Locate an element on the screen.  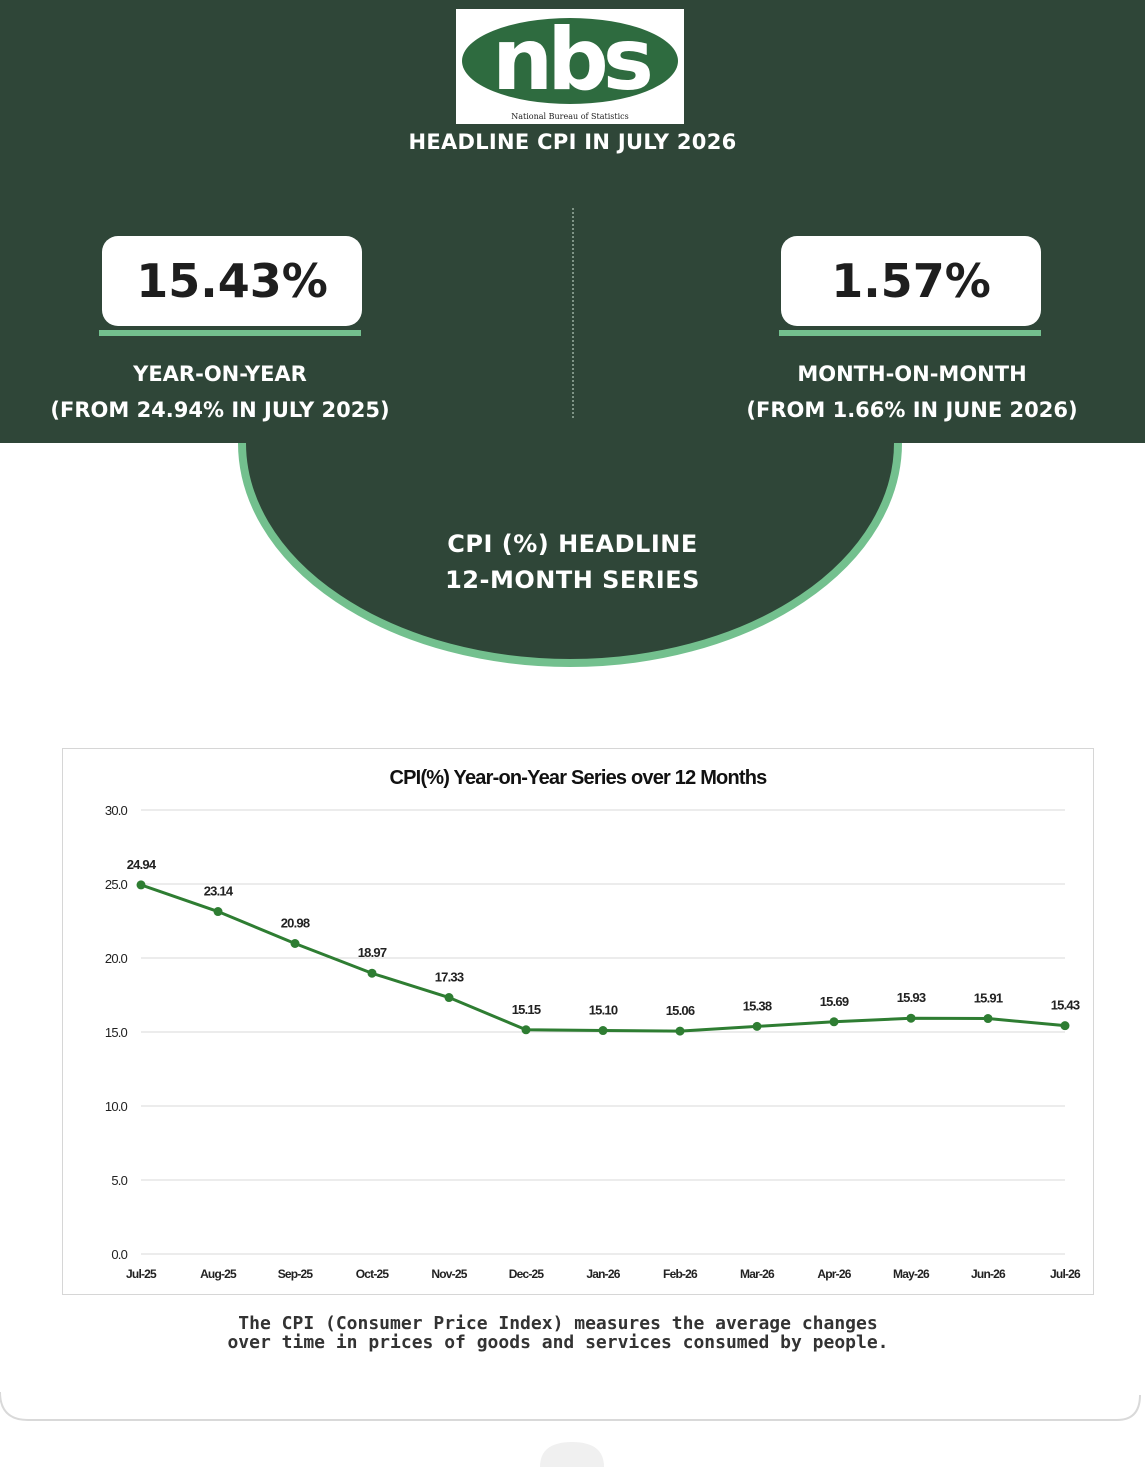
y-tick-label: 10.0 is located at coordinates (116, 1106).